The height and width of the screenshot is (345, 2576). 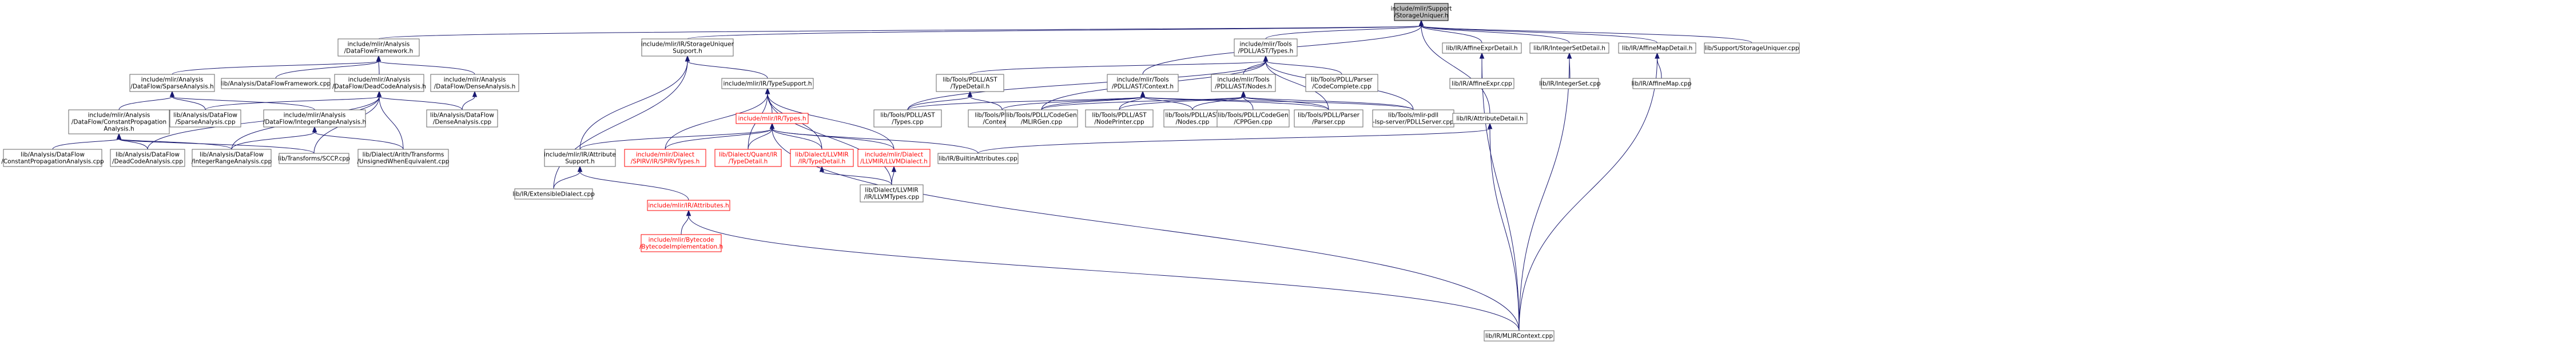 What do you see at coordinates (147, 161) in the screenshot?
I see `node-label-line: /DeadCodeAnalysis.cpp` at bounding box center [147, 161].